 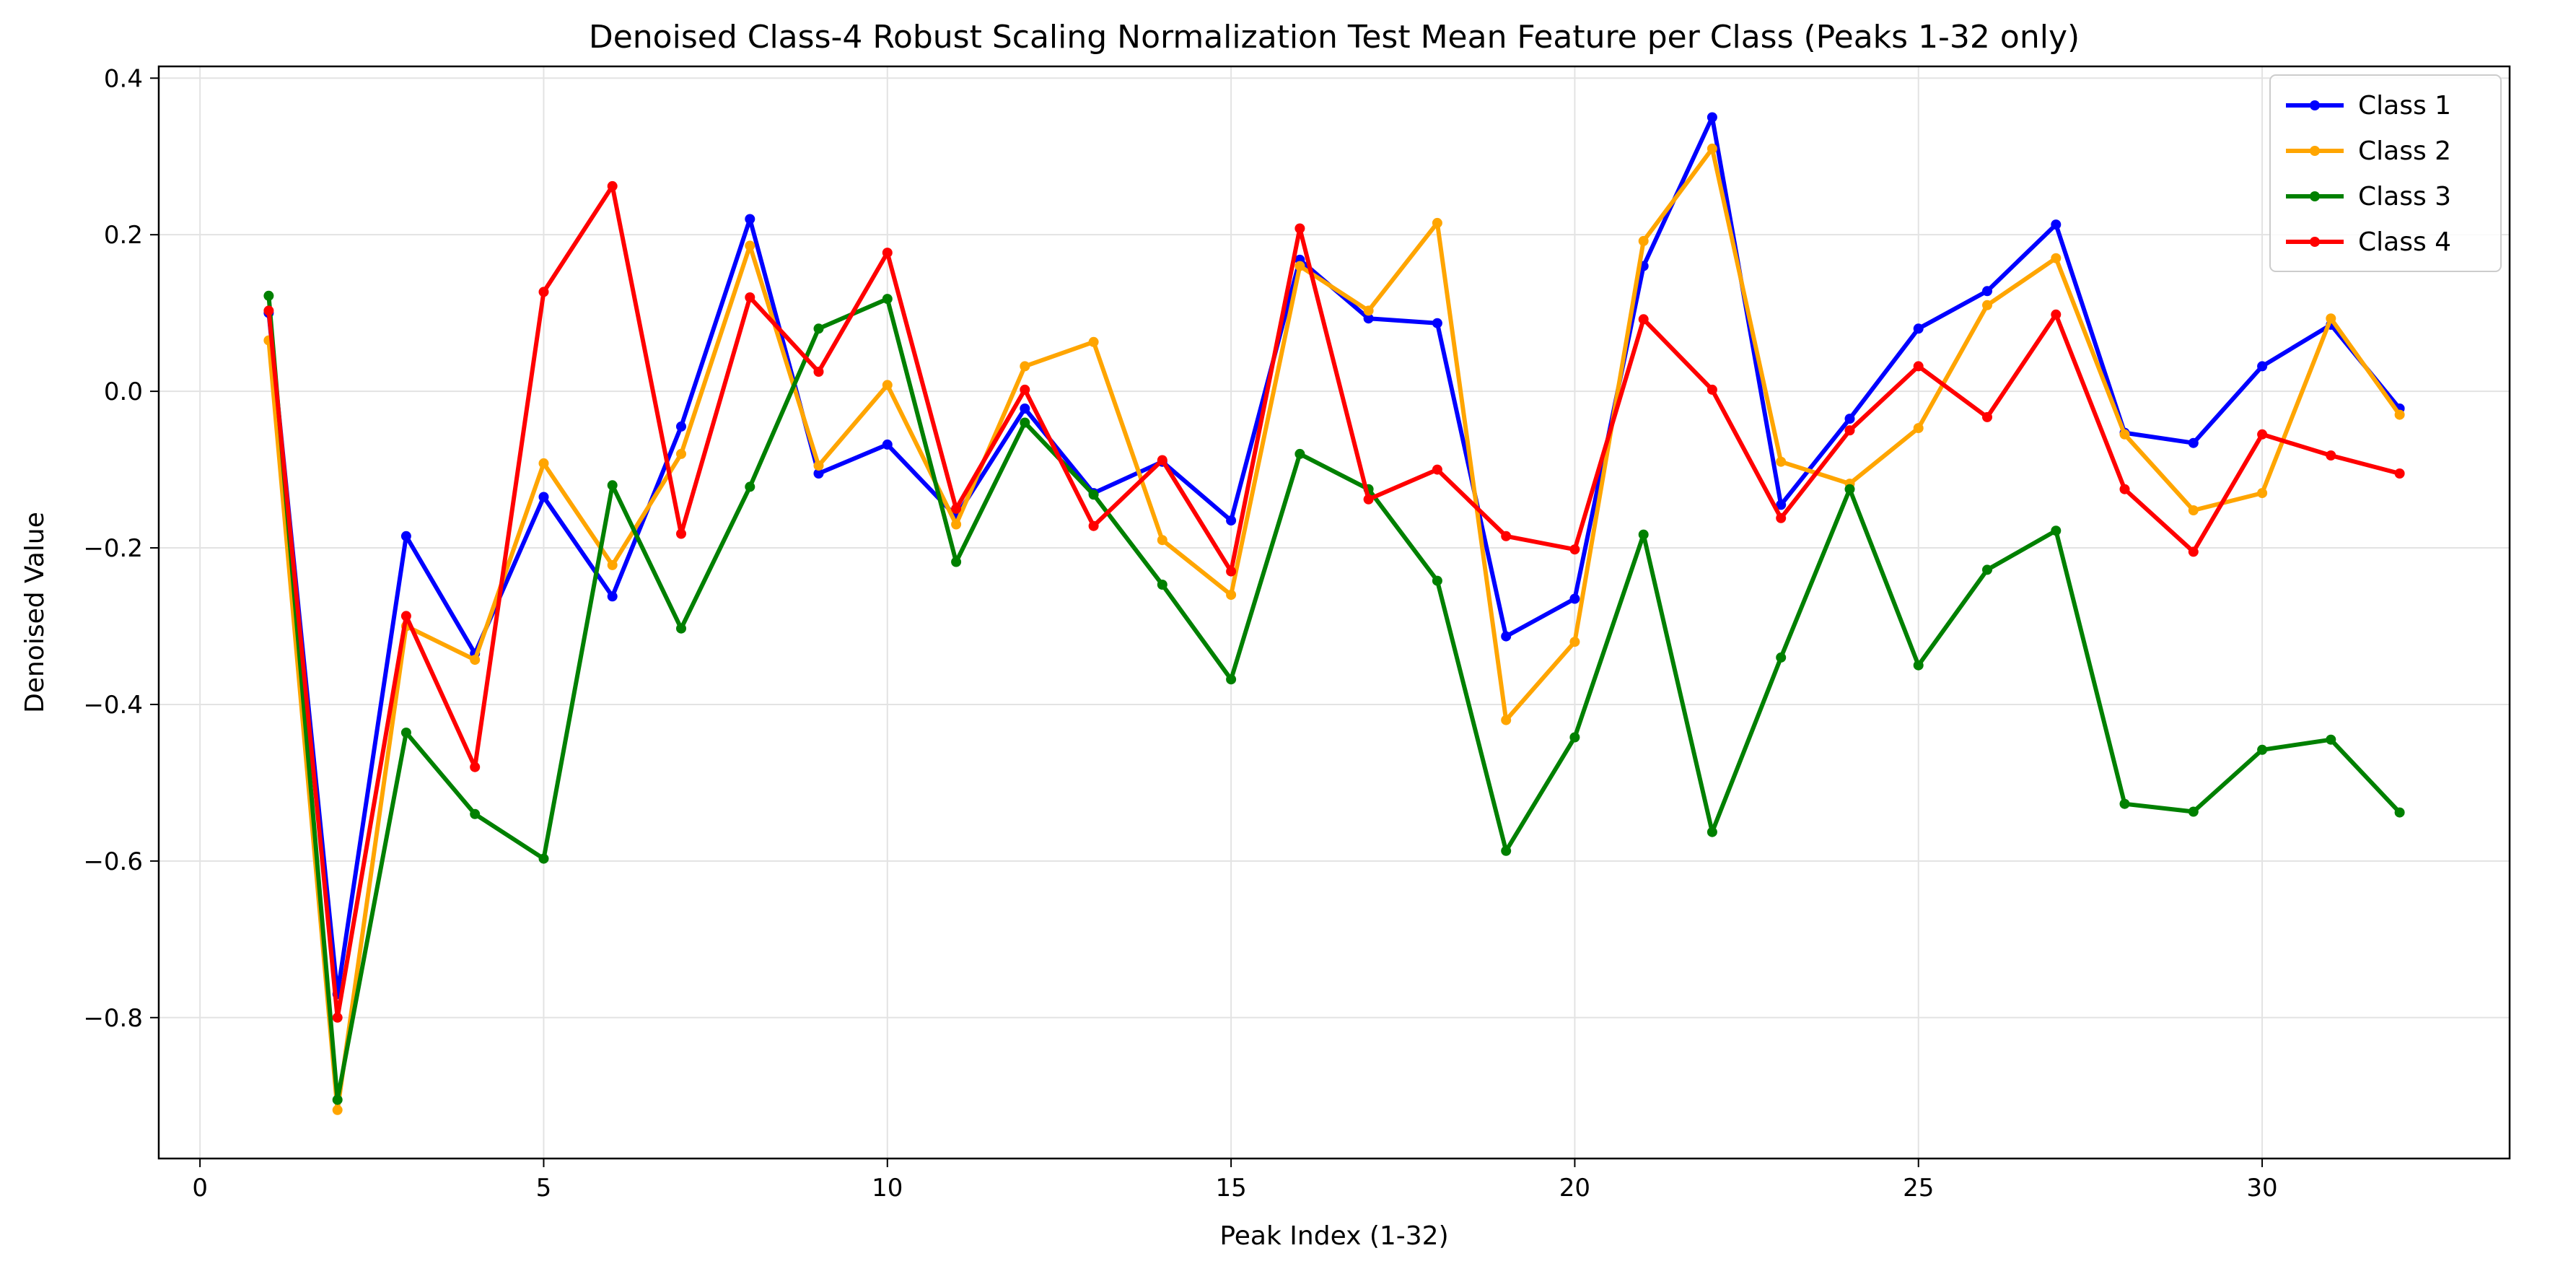 What do you see at coordinates (887, 1189) in the screenshot?
I see `x-tick-label: 10` at bounding box center [887, 1189].